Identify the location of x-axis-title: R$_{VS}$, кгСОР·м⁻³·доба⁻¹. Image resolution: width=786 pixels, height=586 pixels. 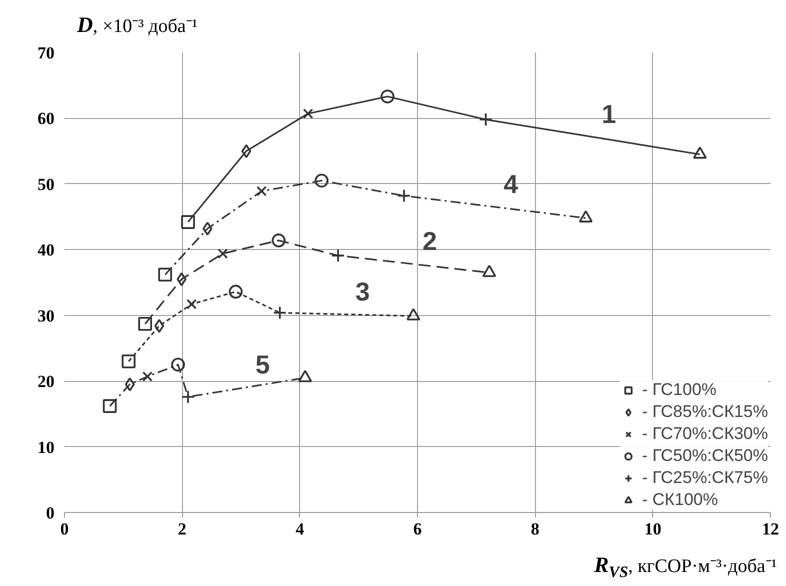
(685, 567).